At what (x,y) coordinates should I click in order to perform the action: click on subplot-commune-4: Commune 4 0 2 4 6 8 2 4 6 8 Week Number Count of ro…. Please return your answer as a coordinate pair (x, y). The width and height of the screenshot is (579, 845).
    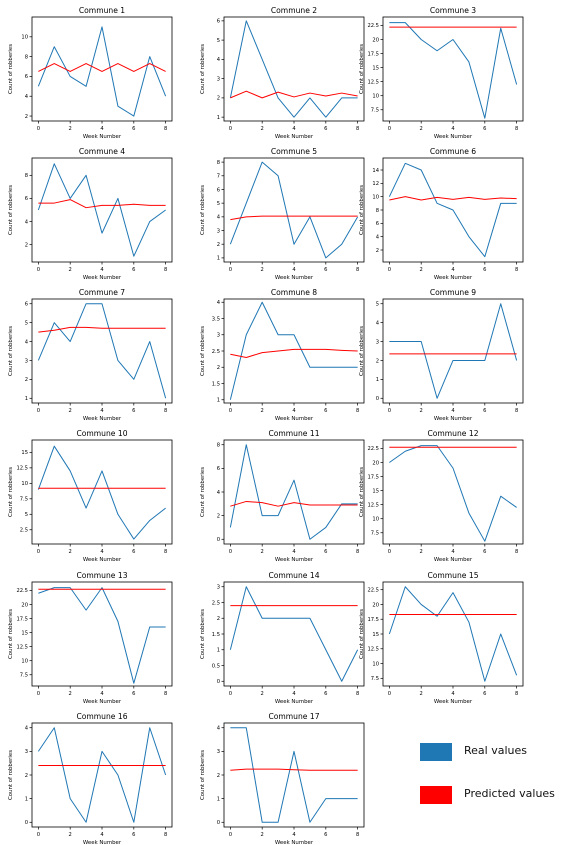
    Looking at the image, I should click on (90, 214).